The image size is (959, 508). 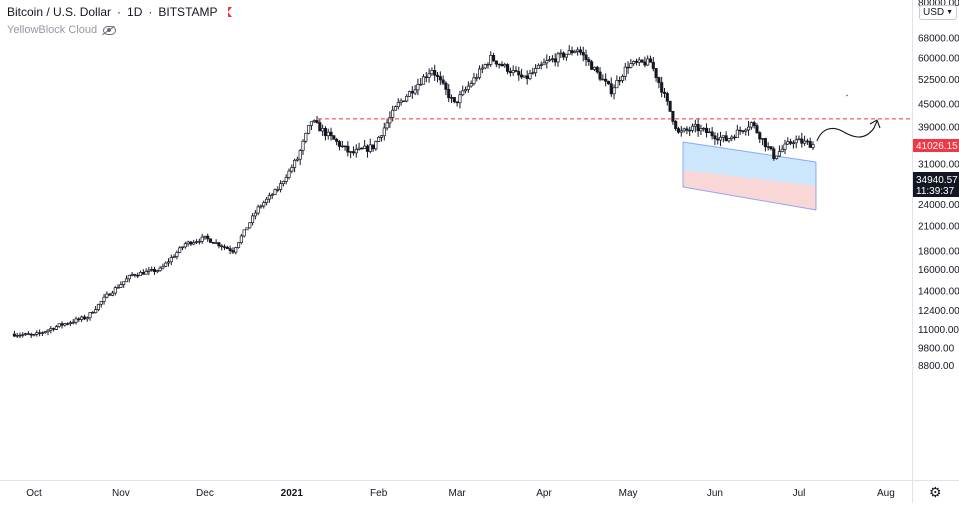 What do you see at coordinates (938, 164) in the screenshot?
I see `price-tick-label: 31000.00` at bounding box center [938, 164].